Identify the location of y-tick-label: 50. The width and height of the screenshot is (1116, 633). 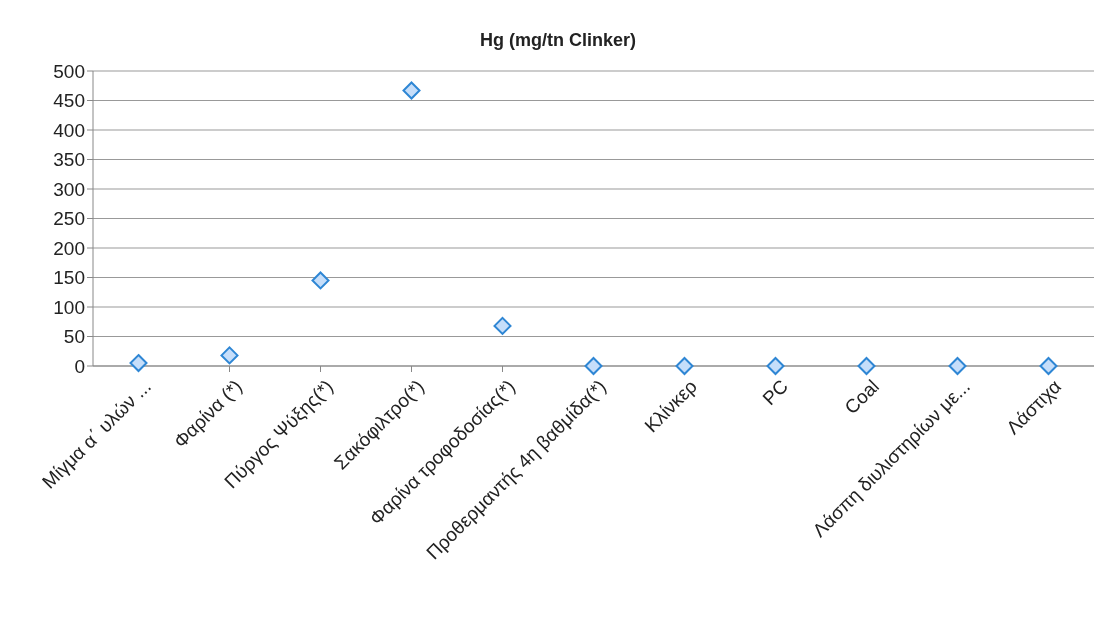
(74, 337).